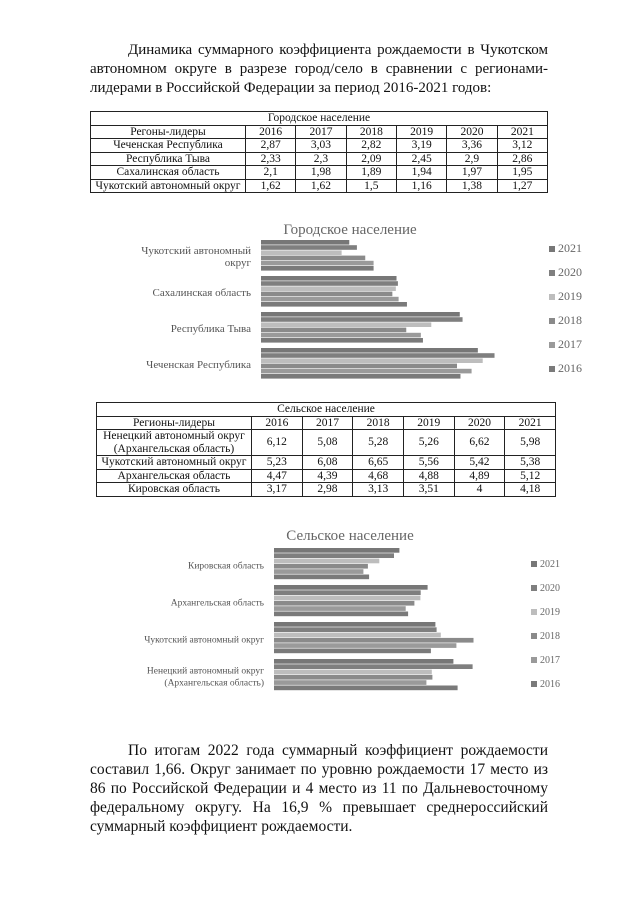  I want to click on table-cell: 4, so click(479, 489).